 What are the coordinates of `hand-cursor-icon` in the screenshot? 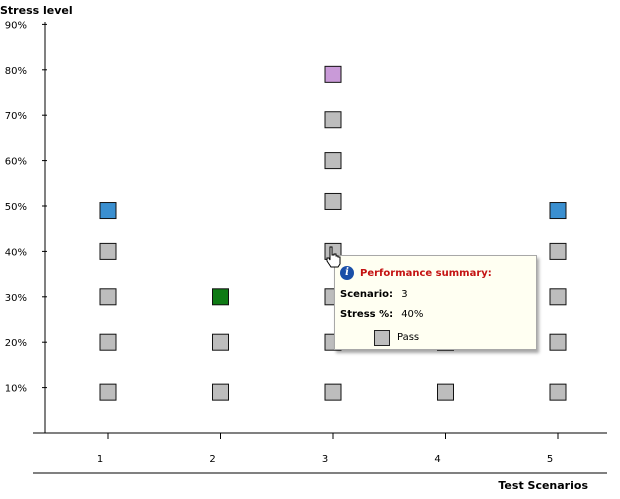 It's located at (333, 257).